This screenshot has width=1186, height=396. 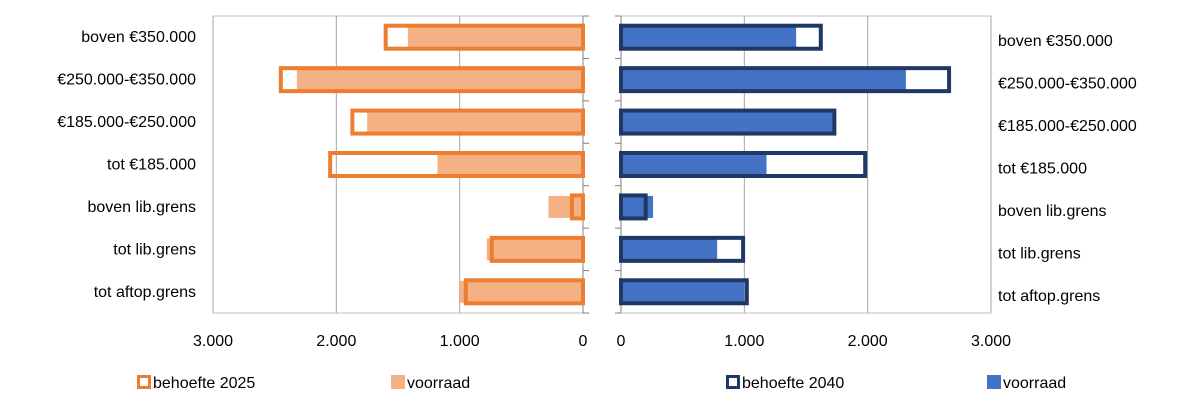 I want to click on legend-label: behoefte 2025, so click(x=204, y=383).